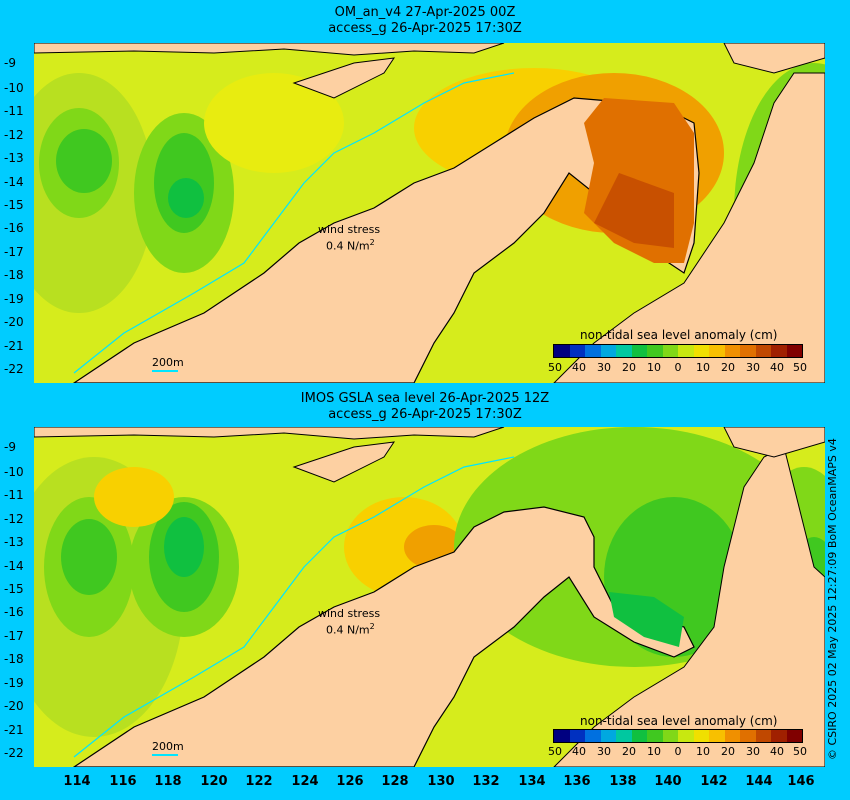 Image resolution: width=850 pixels, height=800 pixels. Describe the element at coordinates (425, 398) in the screenshot. I see `bottom-panel-title-1: IMOS GSLA sea level 26-Apr-2025 12Z` at that location.